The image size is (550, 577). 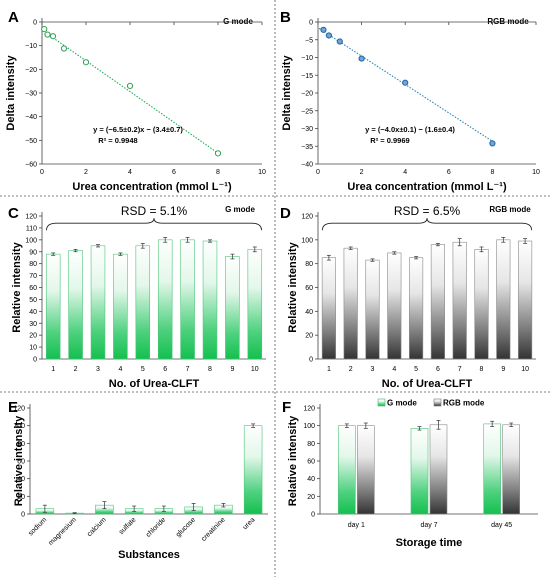 What do you see at coordinates (33, 300) in the screenshot?
I see `y-tick-label: 50` at bounding box center [33, 300].